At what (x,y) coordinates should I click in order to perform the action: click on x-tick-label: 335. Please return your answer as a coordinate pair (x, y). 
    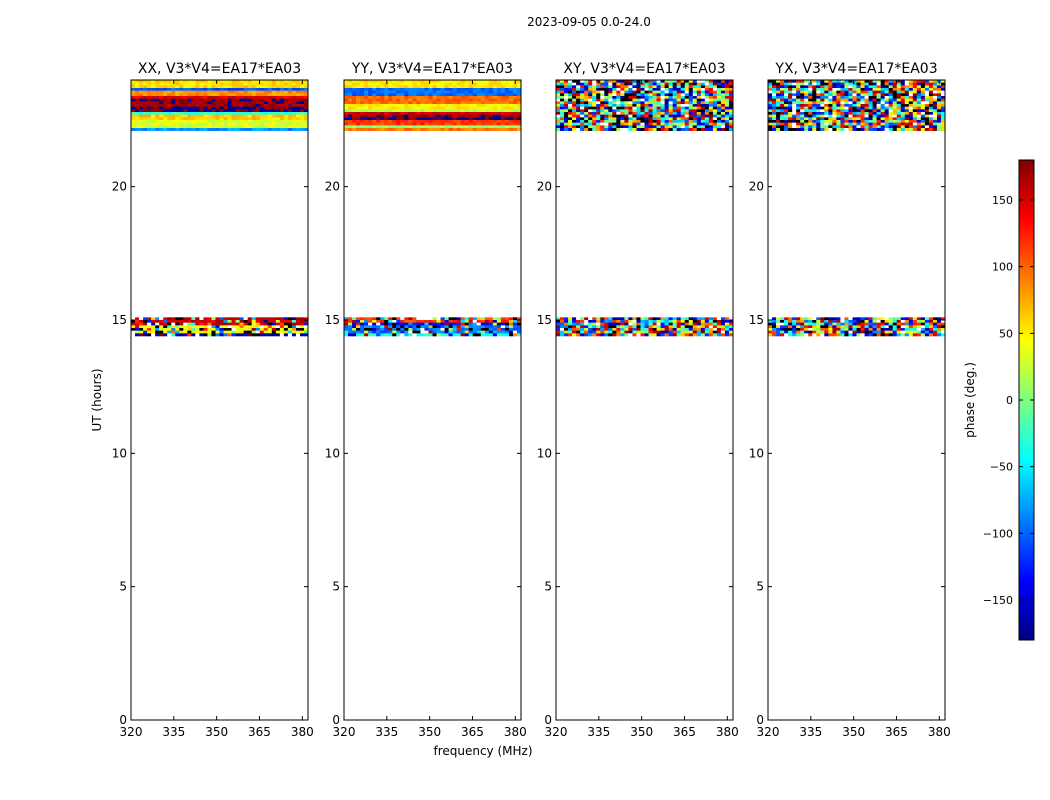
    Looking at the image, I should click on (173, 732).